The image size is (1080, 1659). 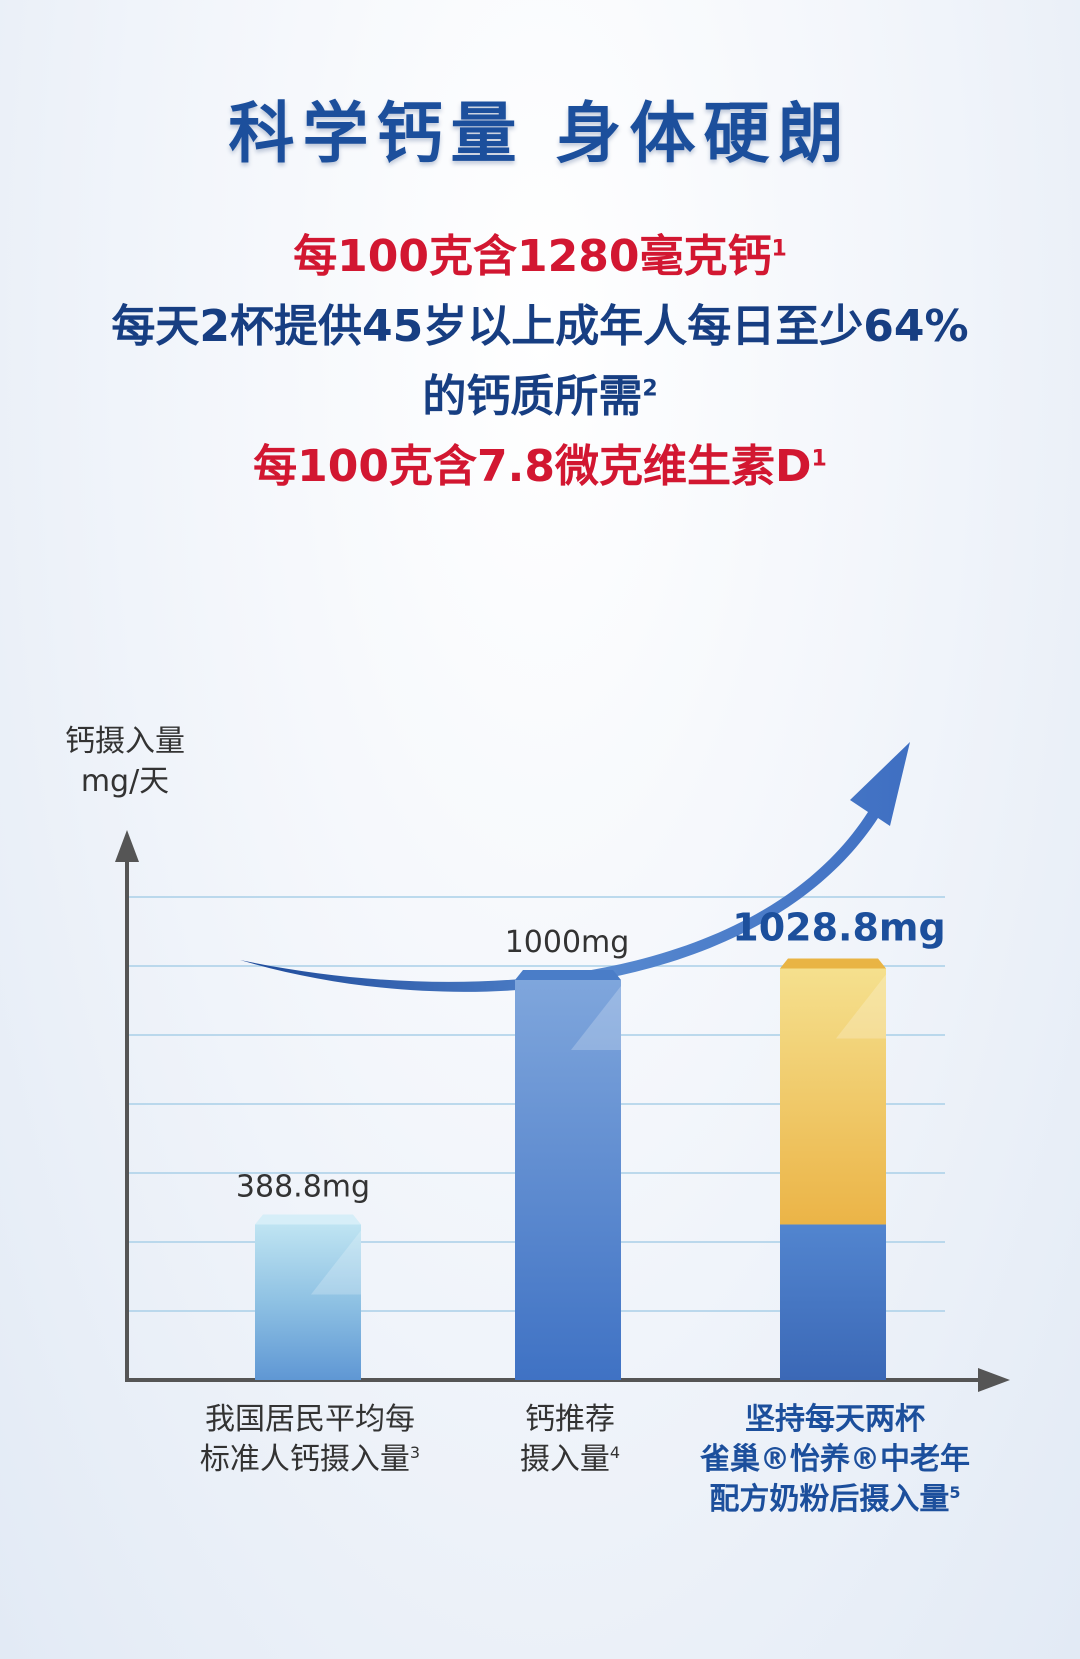 I want to click on x-label-with-formula: 坚持每天两杯 雀巢®怡养®中老年 配方奶粉后摄入量5, so click(x=835, y=1460).